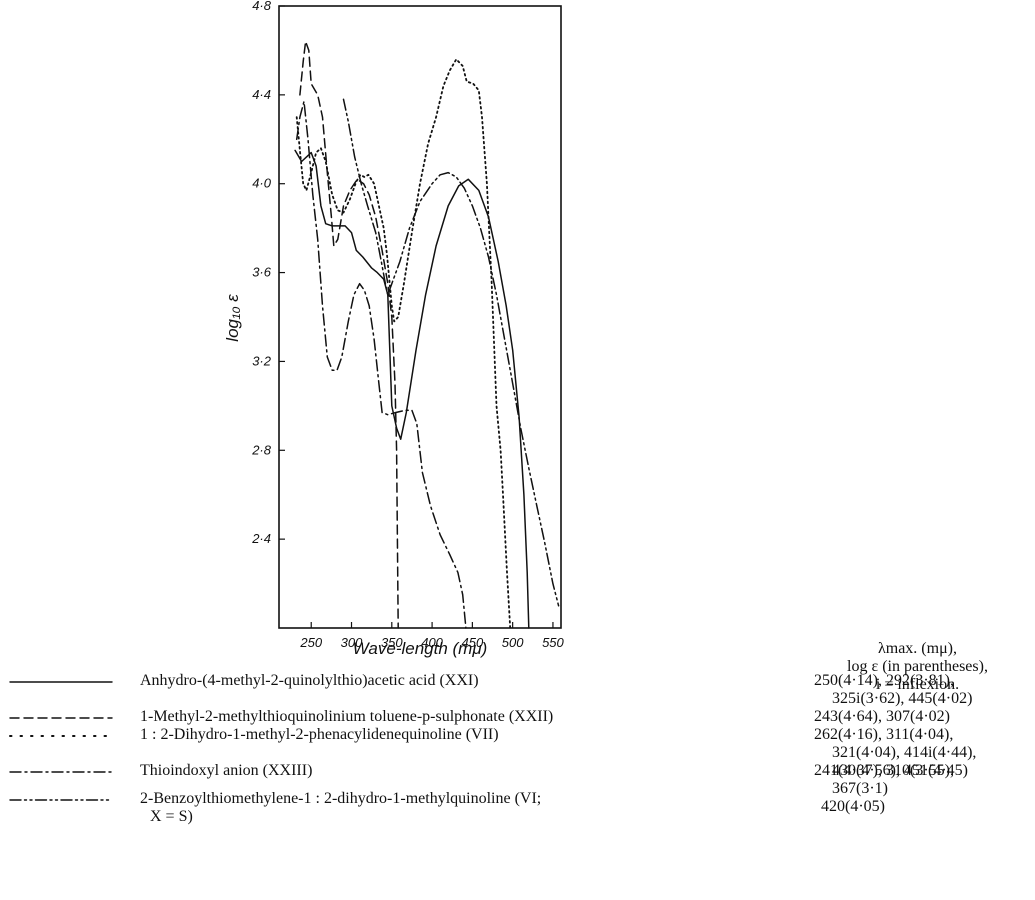  I want to click on x-tick-label: 350, so click(392, 642).